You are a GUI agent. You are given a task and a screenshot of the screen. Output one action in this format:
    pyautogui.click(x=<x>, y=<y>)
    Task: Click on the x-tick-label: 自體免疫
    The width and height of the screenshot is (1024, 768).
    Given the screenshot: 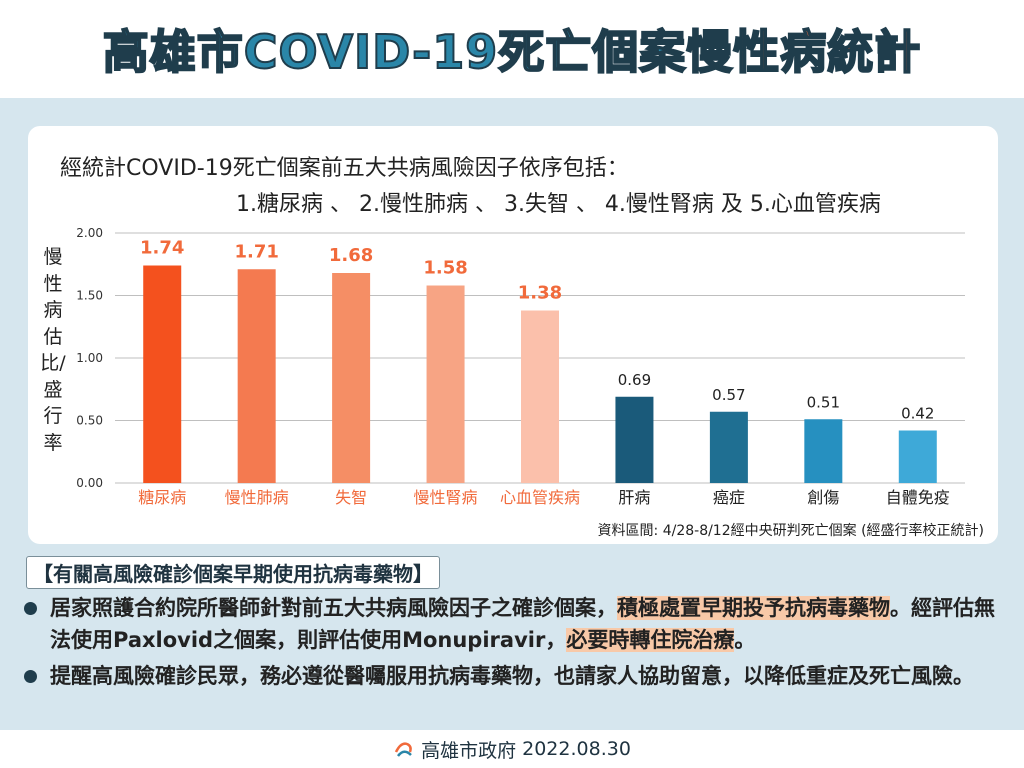 What is the action you would take?
    pyautogui.click(x=918, y=497)
    